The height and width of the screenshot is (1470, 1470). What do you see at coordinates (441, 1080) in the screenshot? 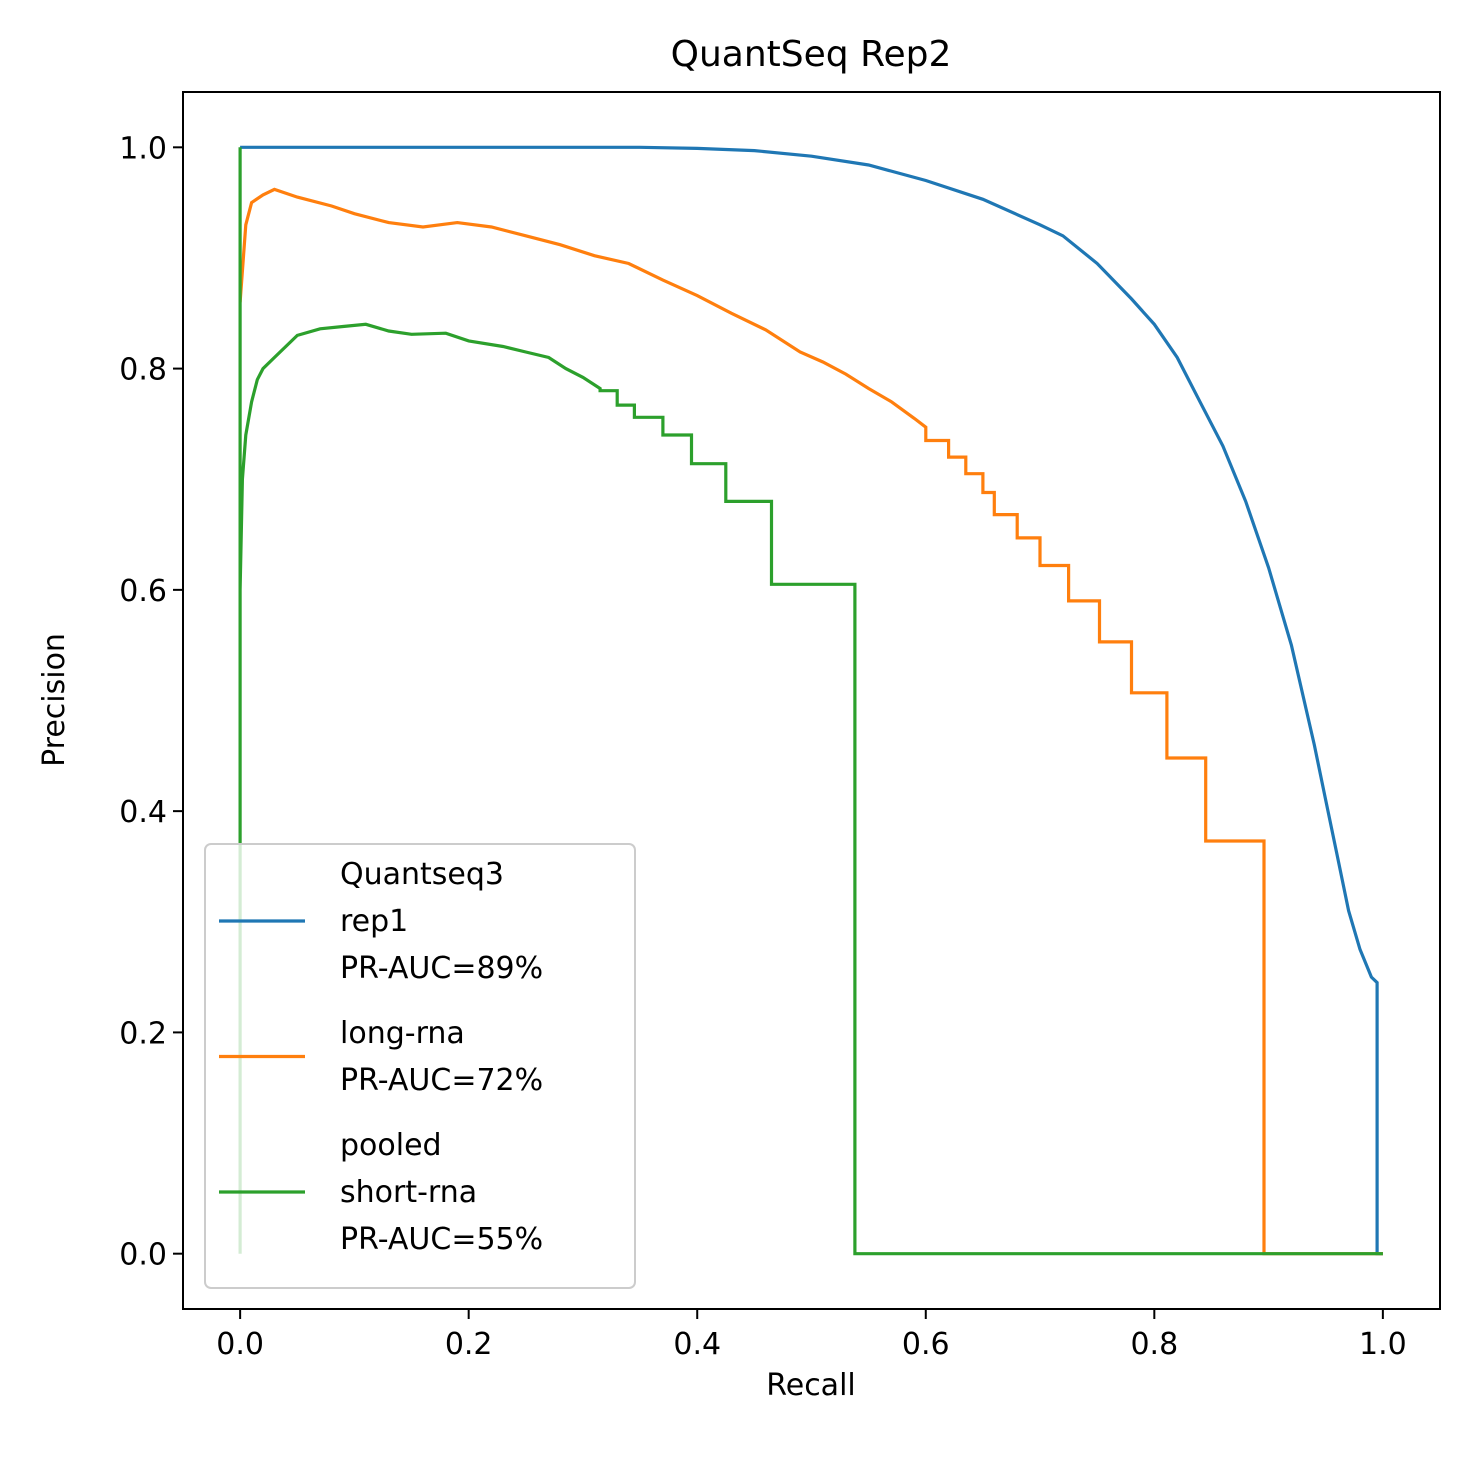
I see `legend-label-line: PR-AUC=72%` at bounding box center [441, 1080].